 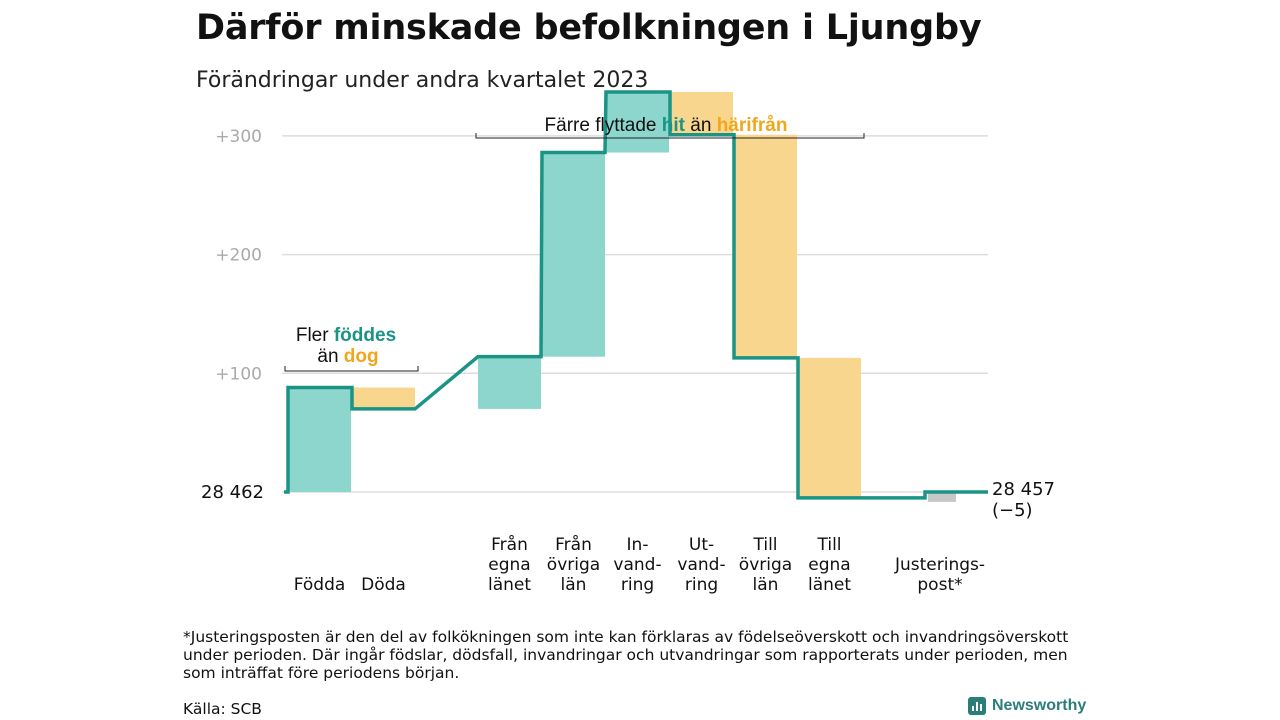 I want to click on births-annotation-line1: Fler föddes, so click(x=346, y=335).